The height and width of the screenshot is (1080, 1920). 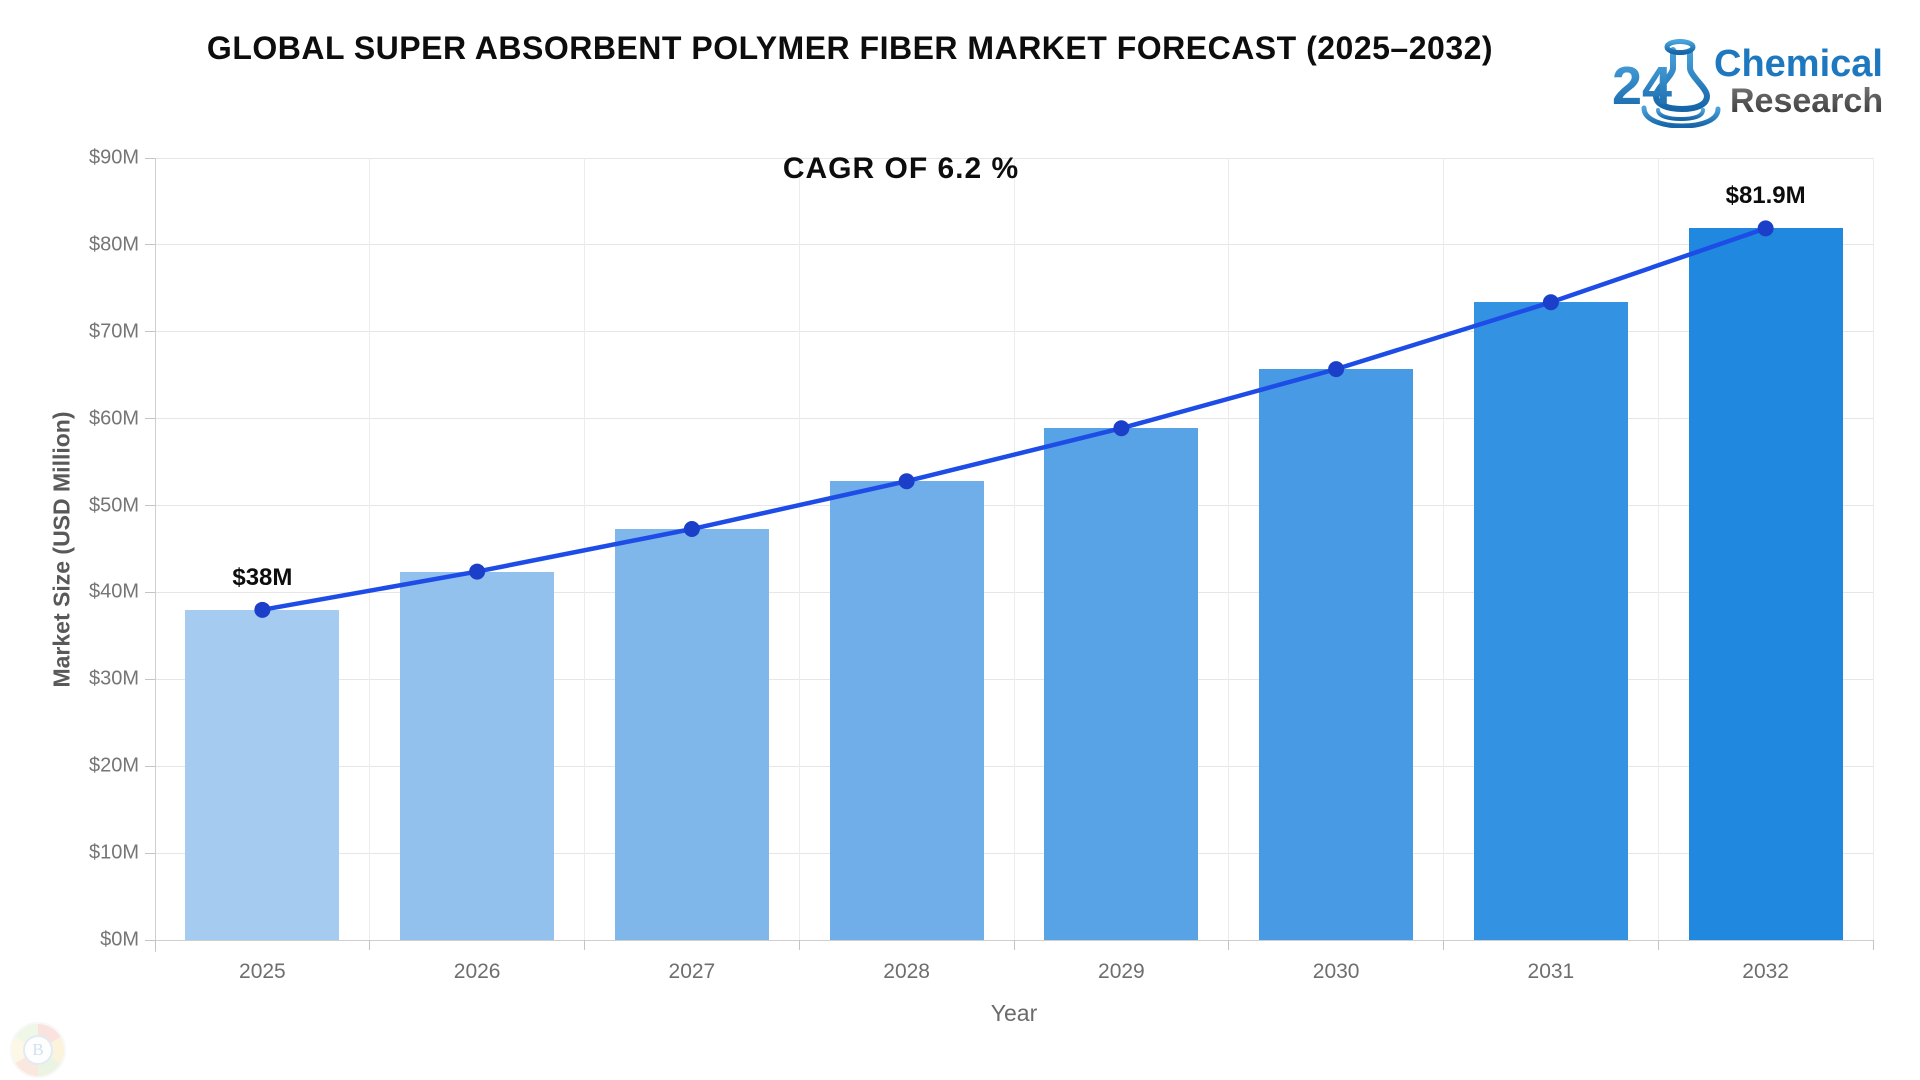 I want to click on watermark-letter: B, so click(x=38, y=1050).